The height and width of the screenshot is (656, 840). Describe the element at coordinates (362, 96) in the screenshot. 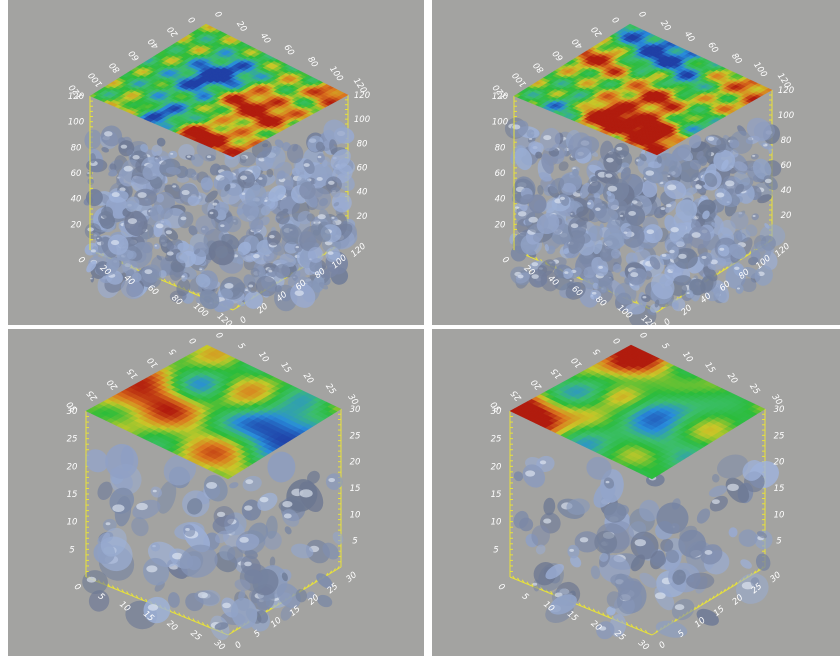

I see `tick-label-z-right: 120` at that location.